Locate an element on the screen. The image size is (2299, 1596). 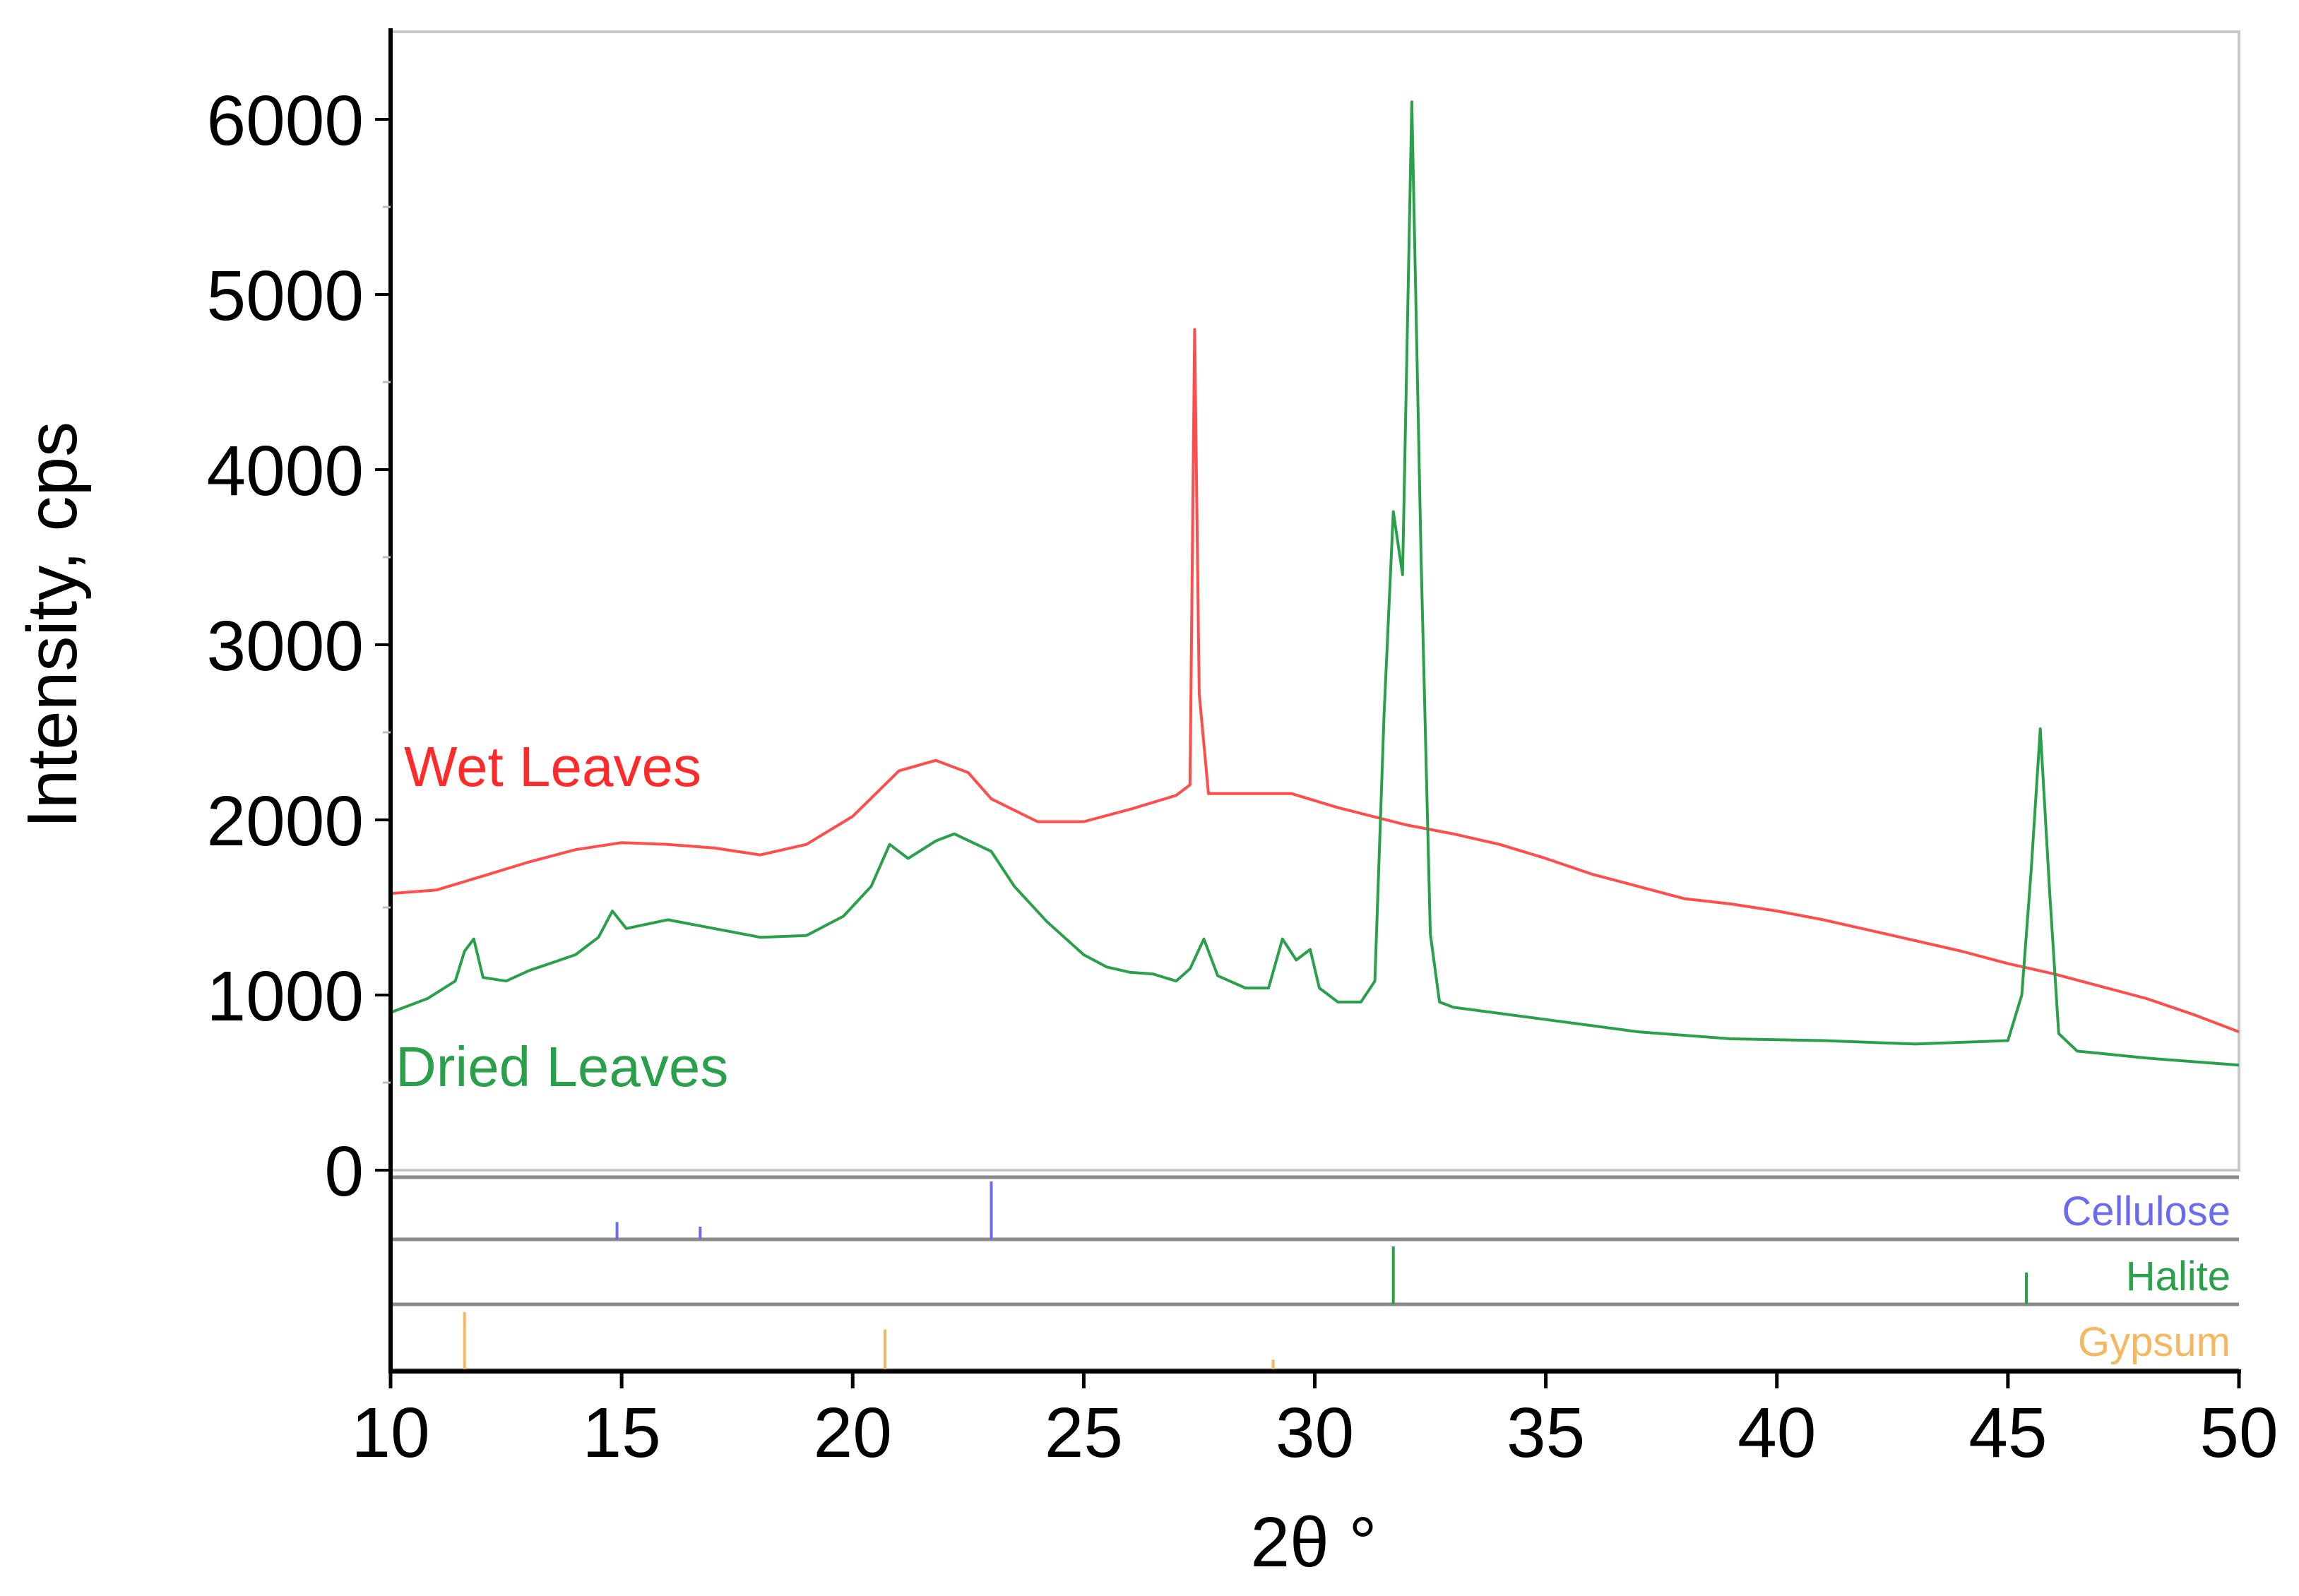
y-tick-label-6: 6000 is located at coordinates (285, 120).